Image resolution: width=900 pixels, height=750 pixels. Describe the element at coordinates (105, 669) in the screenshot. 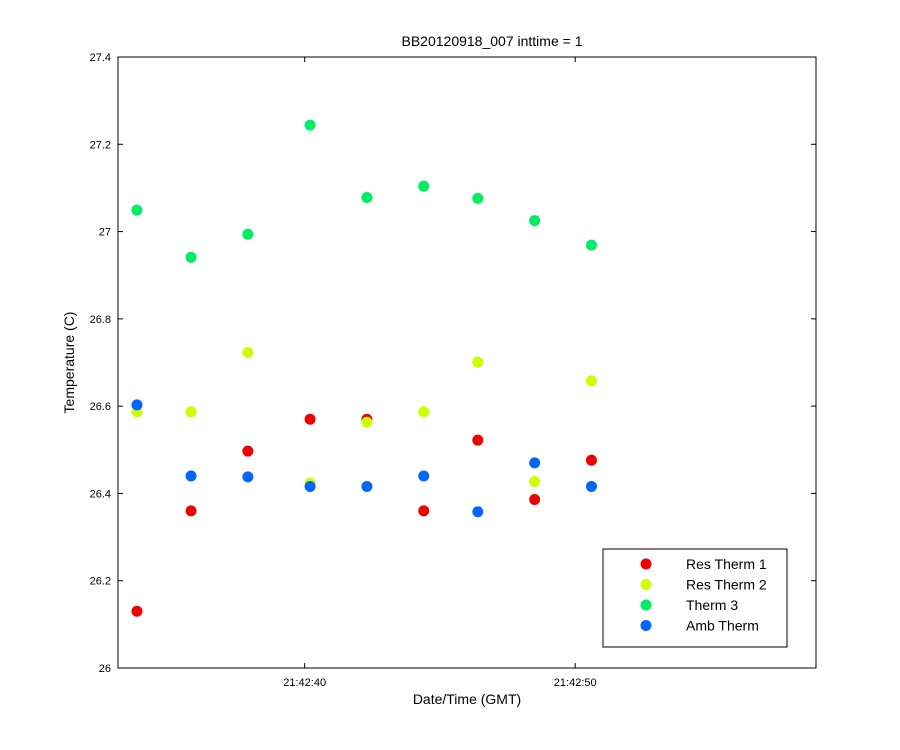

I see `y-tick-label: 26` at that location.